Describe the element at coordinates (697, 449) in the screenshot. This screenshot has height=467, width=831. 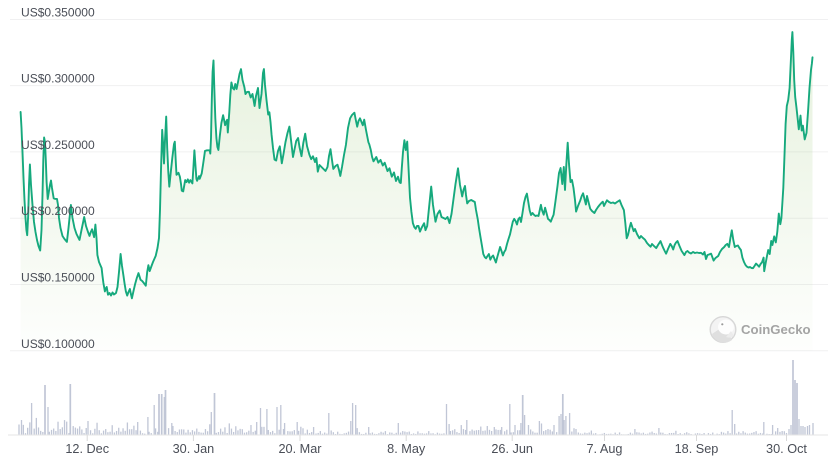
I see `svg-text: 18. Sep` at that location.